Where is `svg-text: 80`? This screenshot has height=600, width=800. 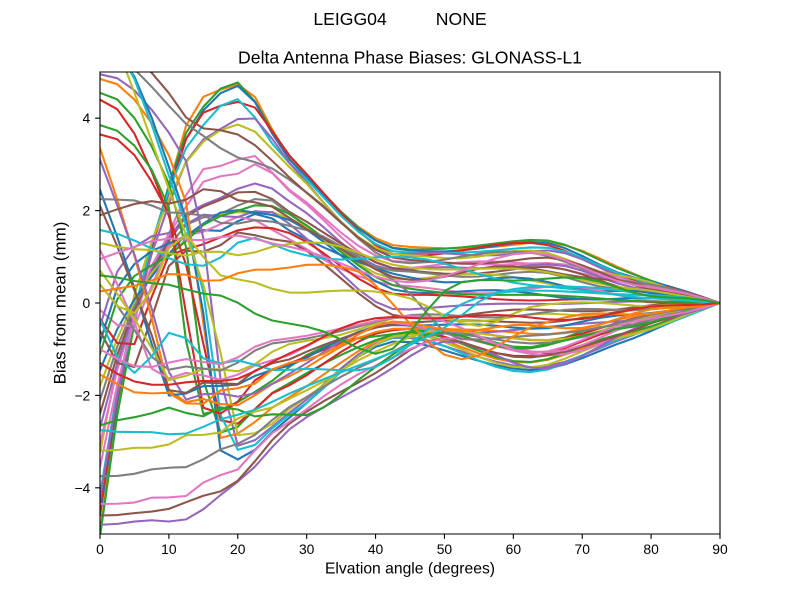
svg-text: 80 is located at coordinates (651, 549).